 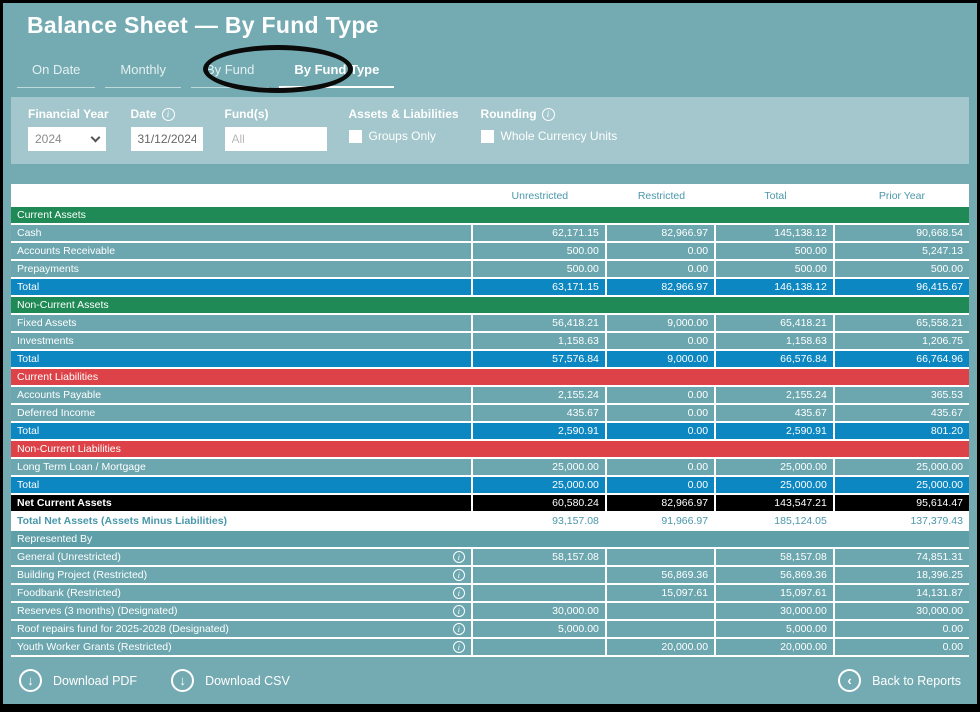 I want to click on row-label: Total, so click(x=242, y=287).